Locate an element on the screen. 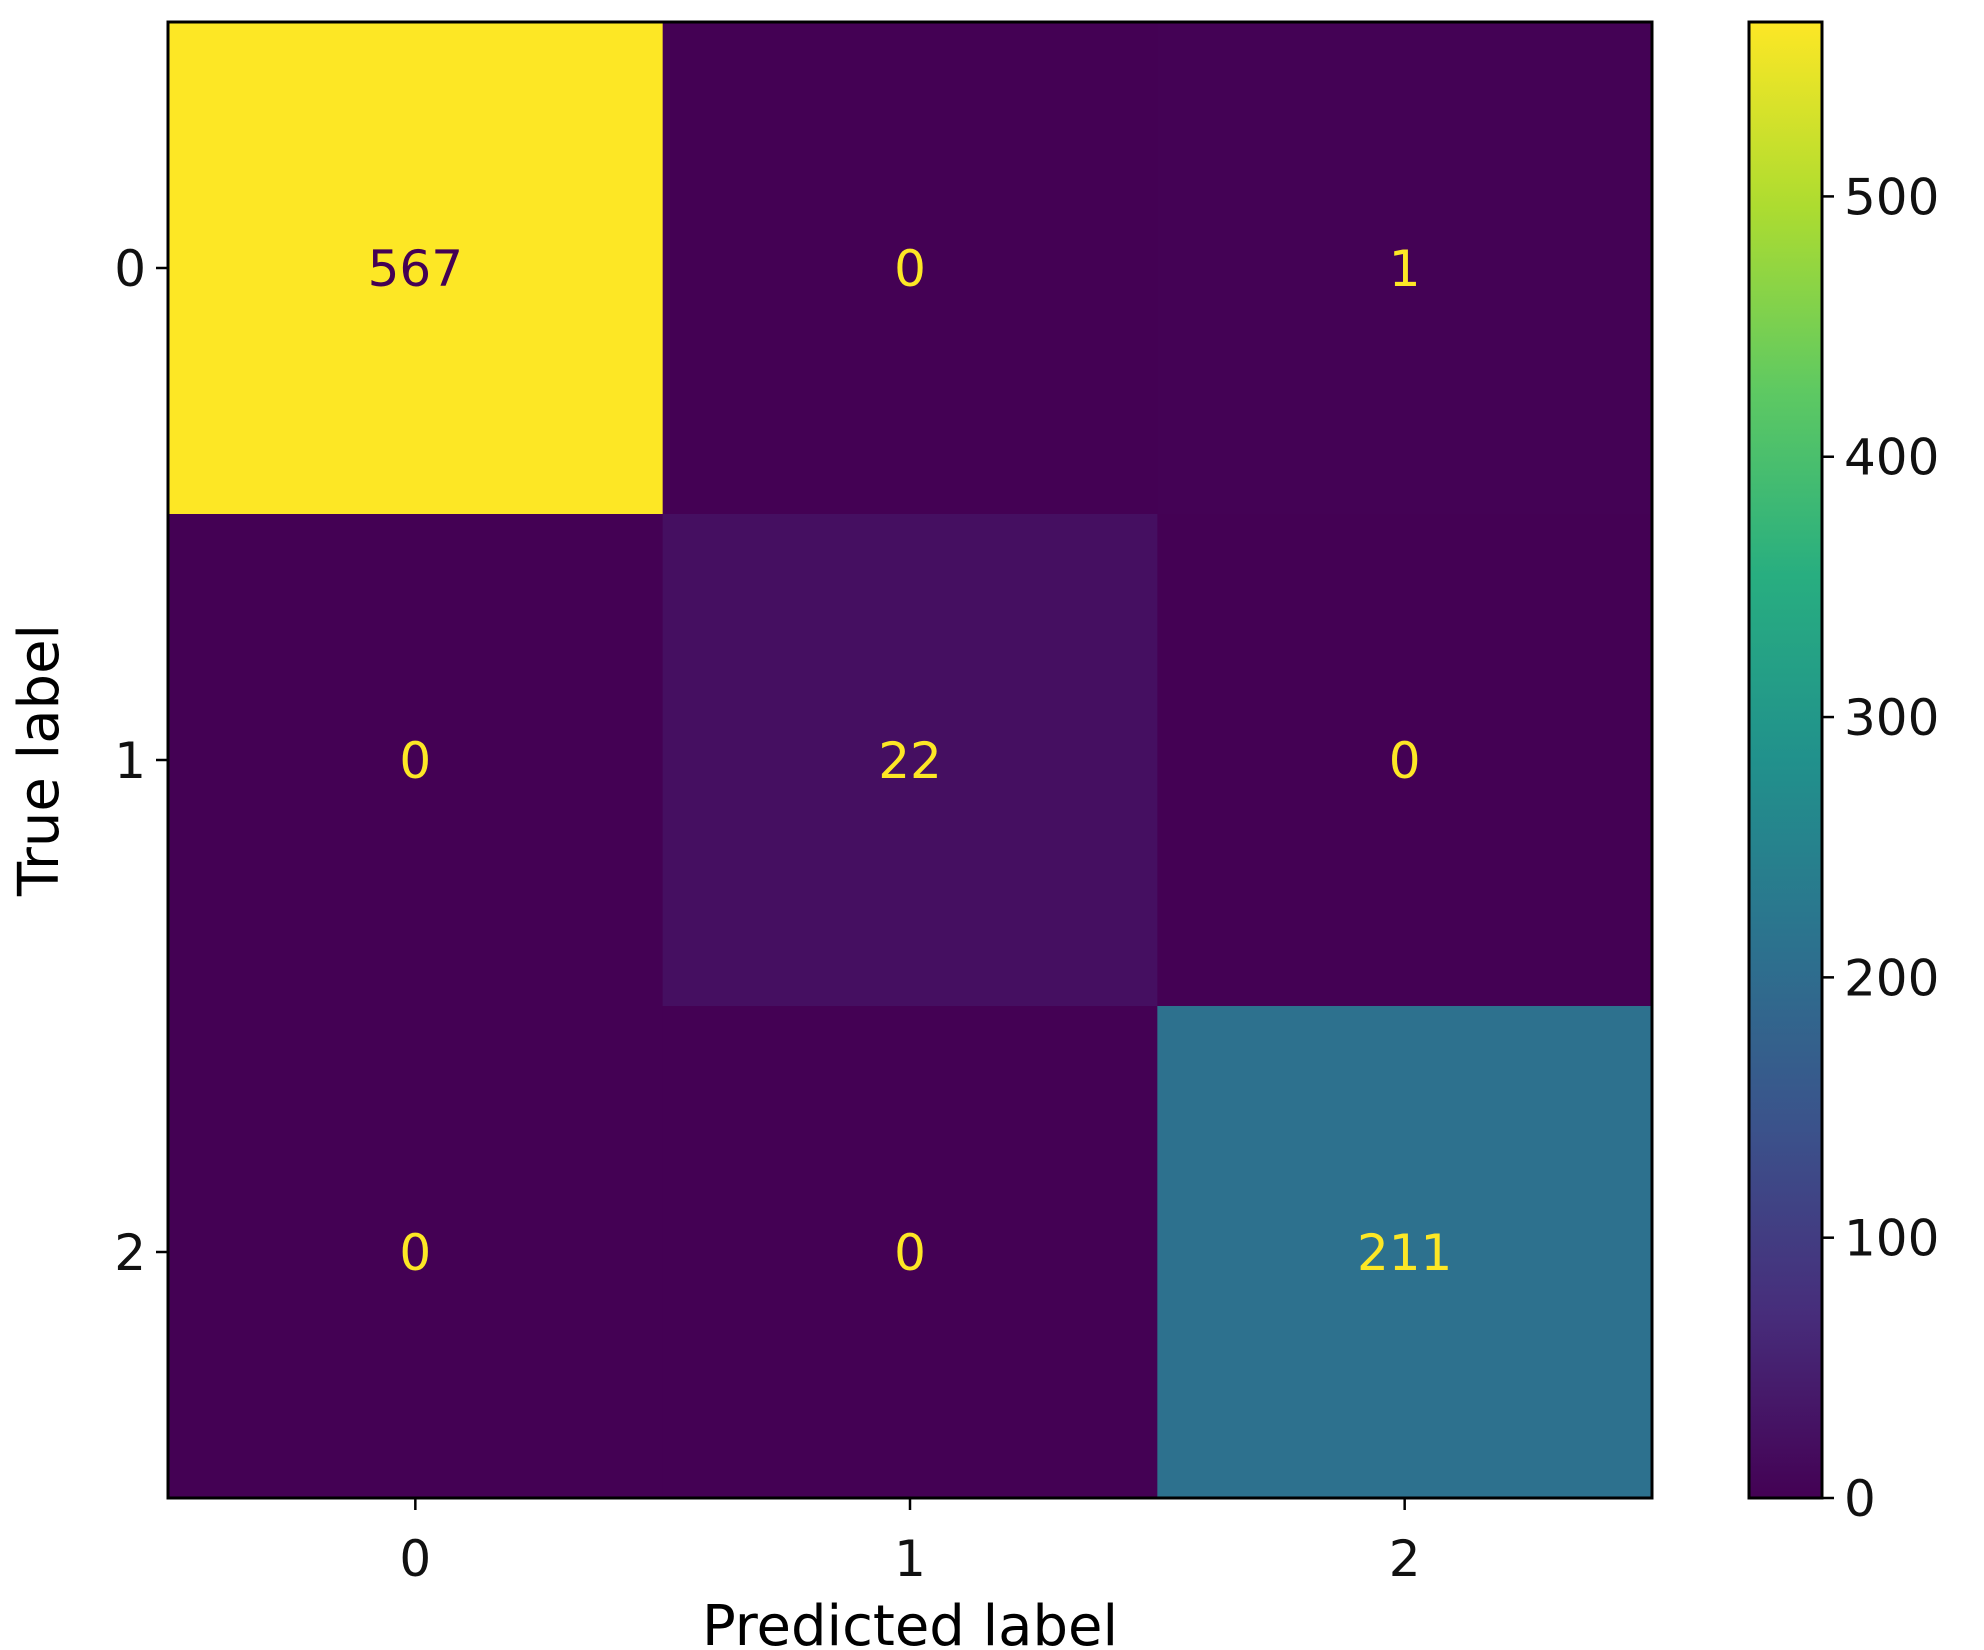 The height and width of the screenshot is (1650, 1984). x-tick-label: 0 is located at coordinates (415, 1559).